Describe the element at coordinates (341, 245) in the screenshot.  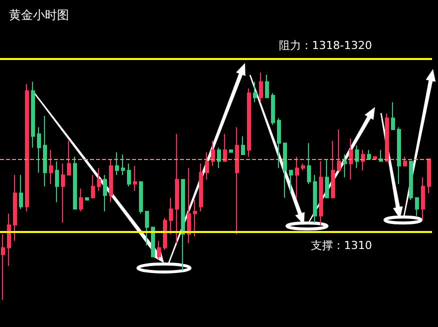
I see `ref-line-label: 支撑：1310` at that location.